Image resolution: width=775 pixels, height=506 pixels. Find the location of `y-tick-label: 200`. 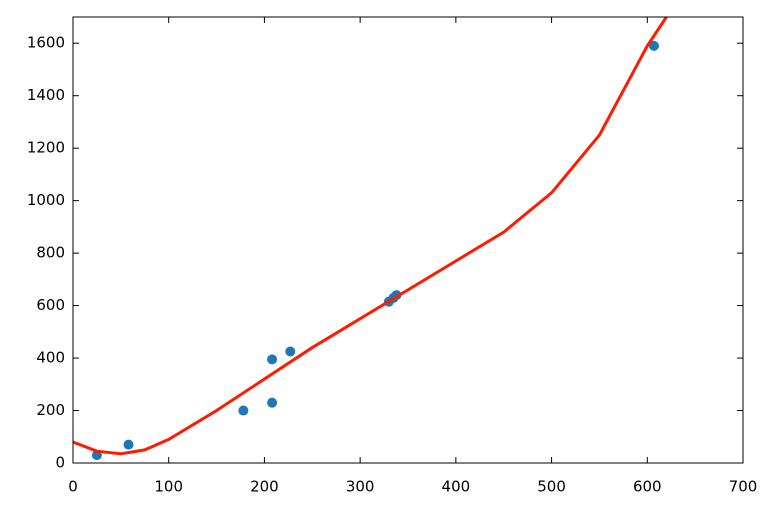

y-tick-label: 200 is located at coordinates (50, 410).